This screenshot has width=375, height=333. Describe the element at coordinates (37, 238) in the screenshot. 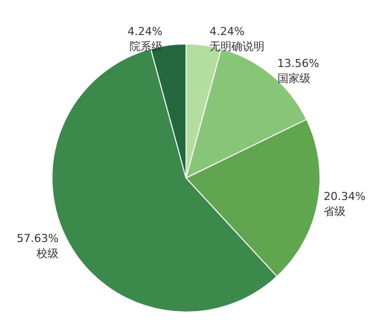

I see `data-label: 57.63%` at that location.